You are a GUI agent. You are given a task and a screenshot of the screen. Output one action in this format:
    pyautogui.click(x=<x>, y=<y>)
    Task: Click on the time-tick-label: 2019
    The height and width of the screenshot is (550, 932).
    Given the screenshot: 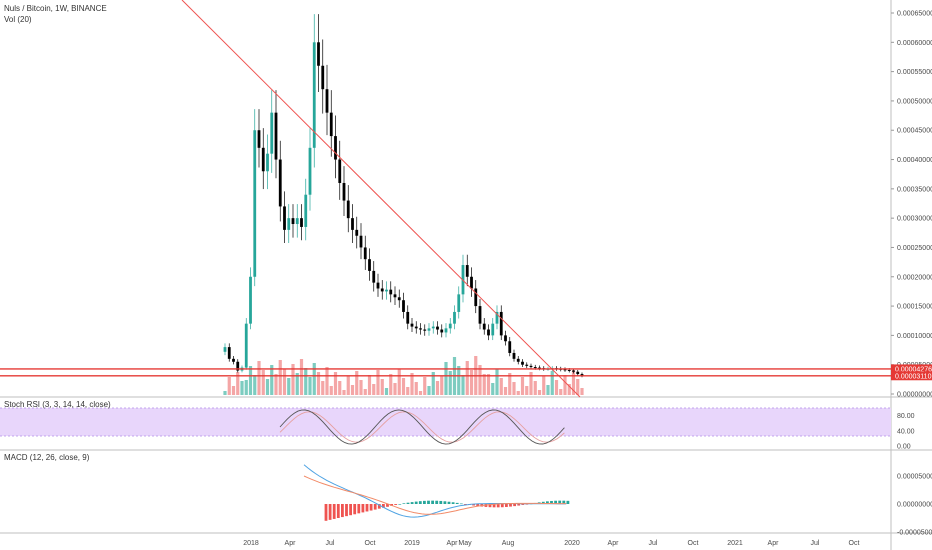 What is the action you would take?
    pyautogui.click(x=412, y=543)
    